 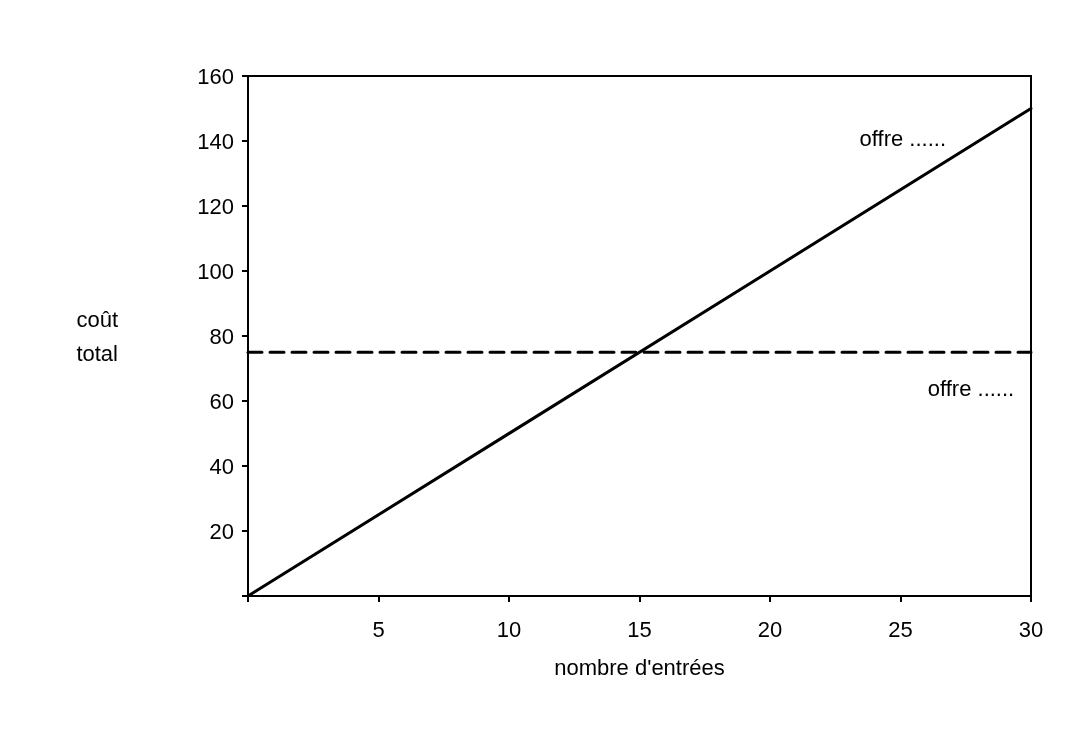 What do you see at coordinates (900, 629) in the screenshot?
I see `x-tick-label: 25` at bounding box center [900, 629].